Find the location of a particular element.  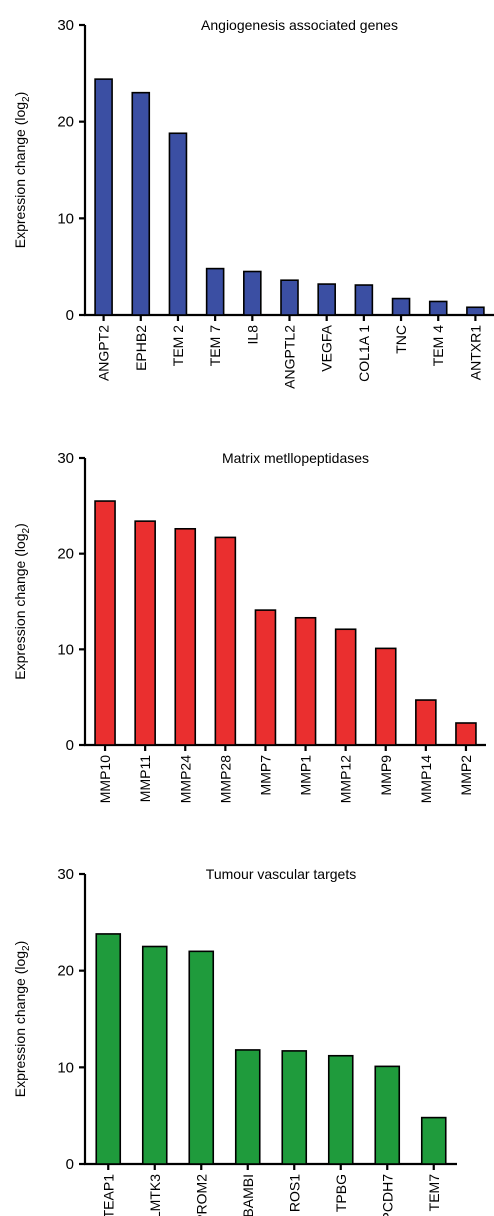

bar-vegfa is located at coordinates (326, 299).